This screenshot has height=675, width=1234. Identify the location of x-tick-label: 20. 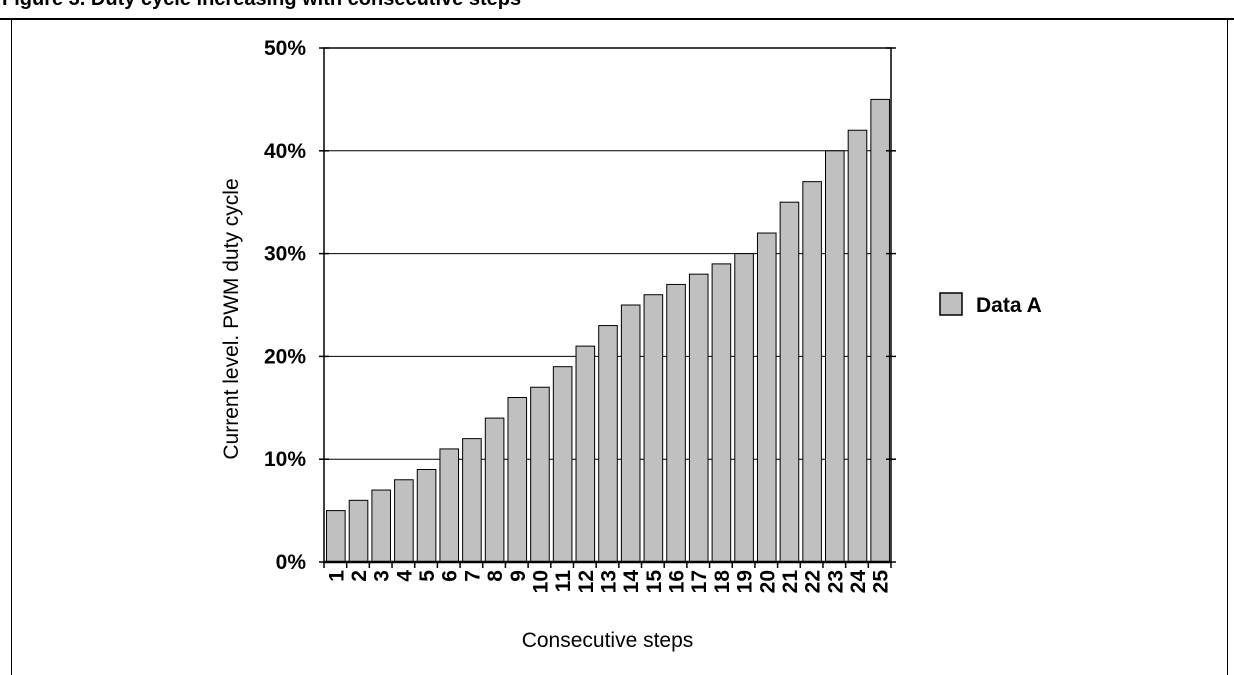
(767, 581).